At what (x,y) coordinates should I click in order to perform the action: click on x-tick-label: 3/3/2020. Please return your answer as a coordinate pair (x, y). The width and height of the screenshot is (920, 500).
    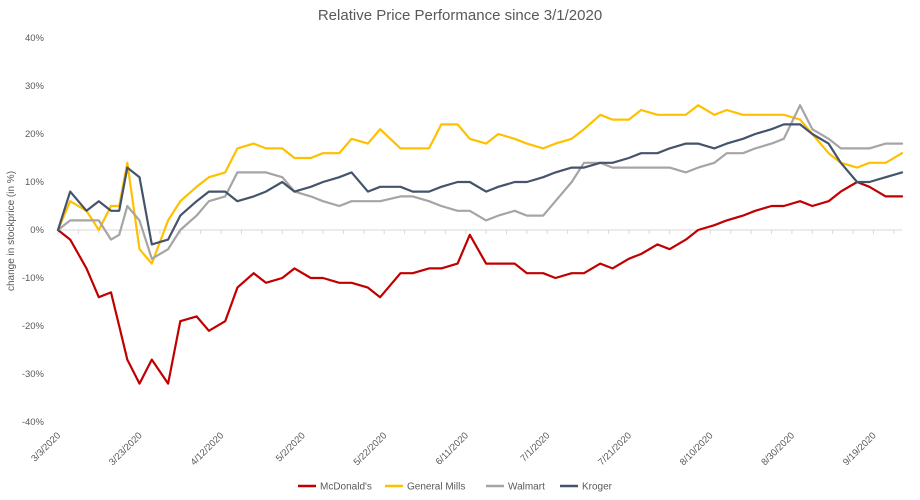
    Looking at the image, I should click on (46, 447).